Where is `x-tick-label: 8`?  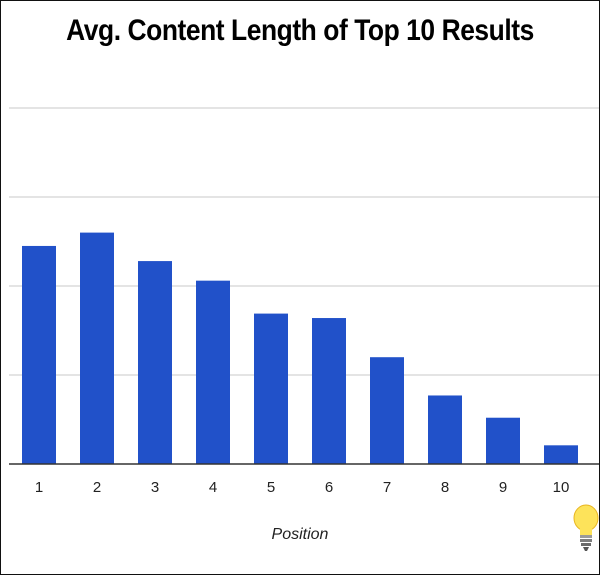 x-tick-label: 8 is located at coordinates (445, 487).